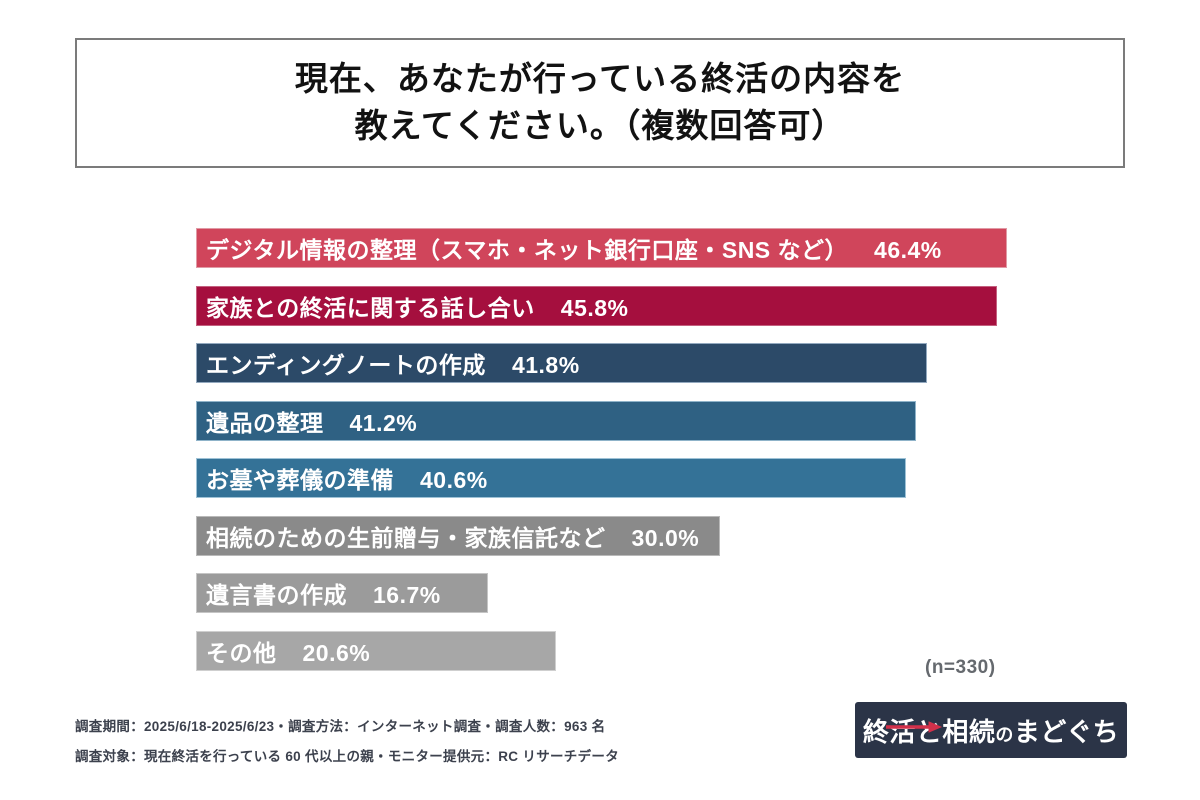 The width and height of the screenshot is (1200, 800). I want to click on bar-row: 相続のための生前贈与・家族信託など 30.0%, so click(636, 535).